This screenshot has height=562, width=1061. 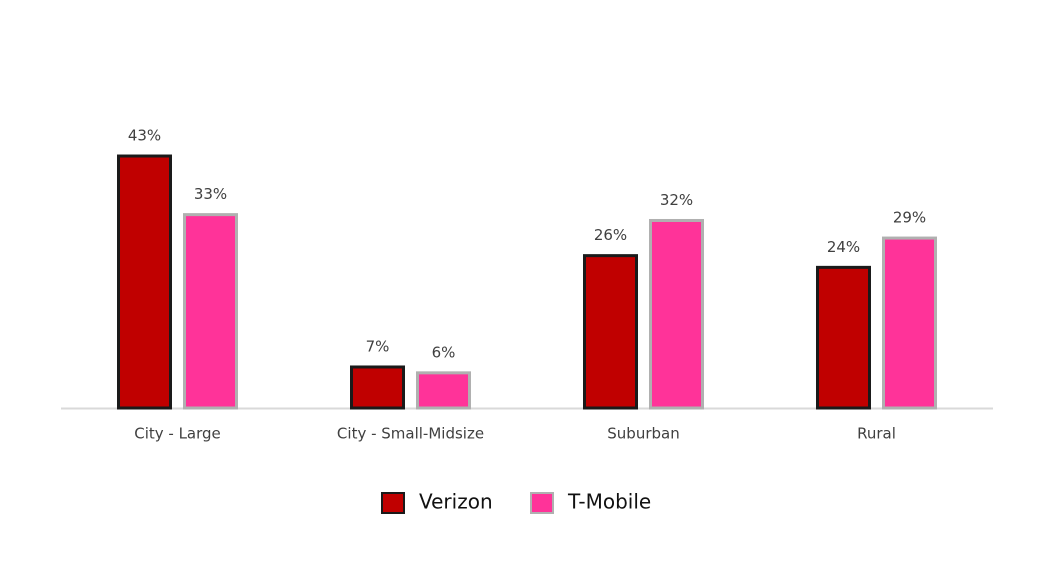 What do you see at coordinates (609, 502) in the screenshot?
I see `legend-label: T-Mobile` at bounding box center [609, 502].